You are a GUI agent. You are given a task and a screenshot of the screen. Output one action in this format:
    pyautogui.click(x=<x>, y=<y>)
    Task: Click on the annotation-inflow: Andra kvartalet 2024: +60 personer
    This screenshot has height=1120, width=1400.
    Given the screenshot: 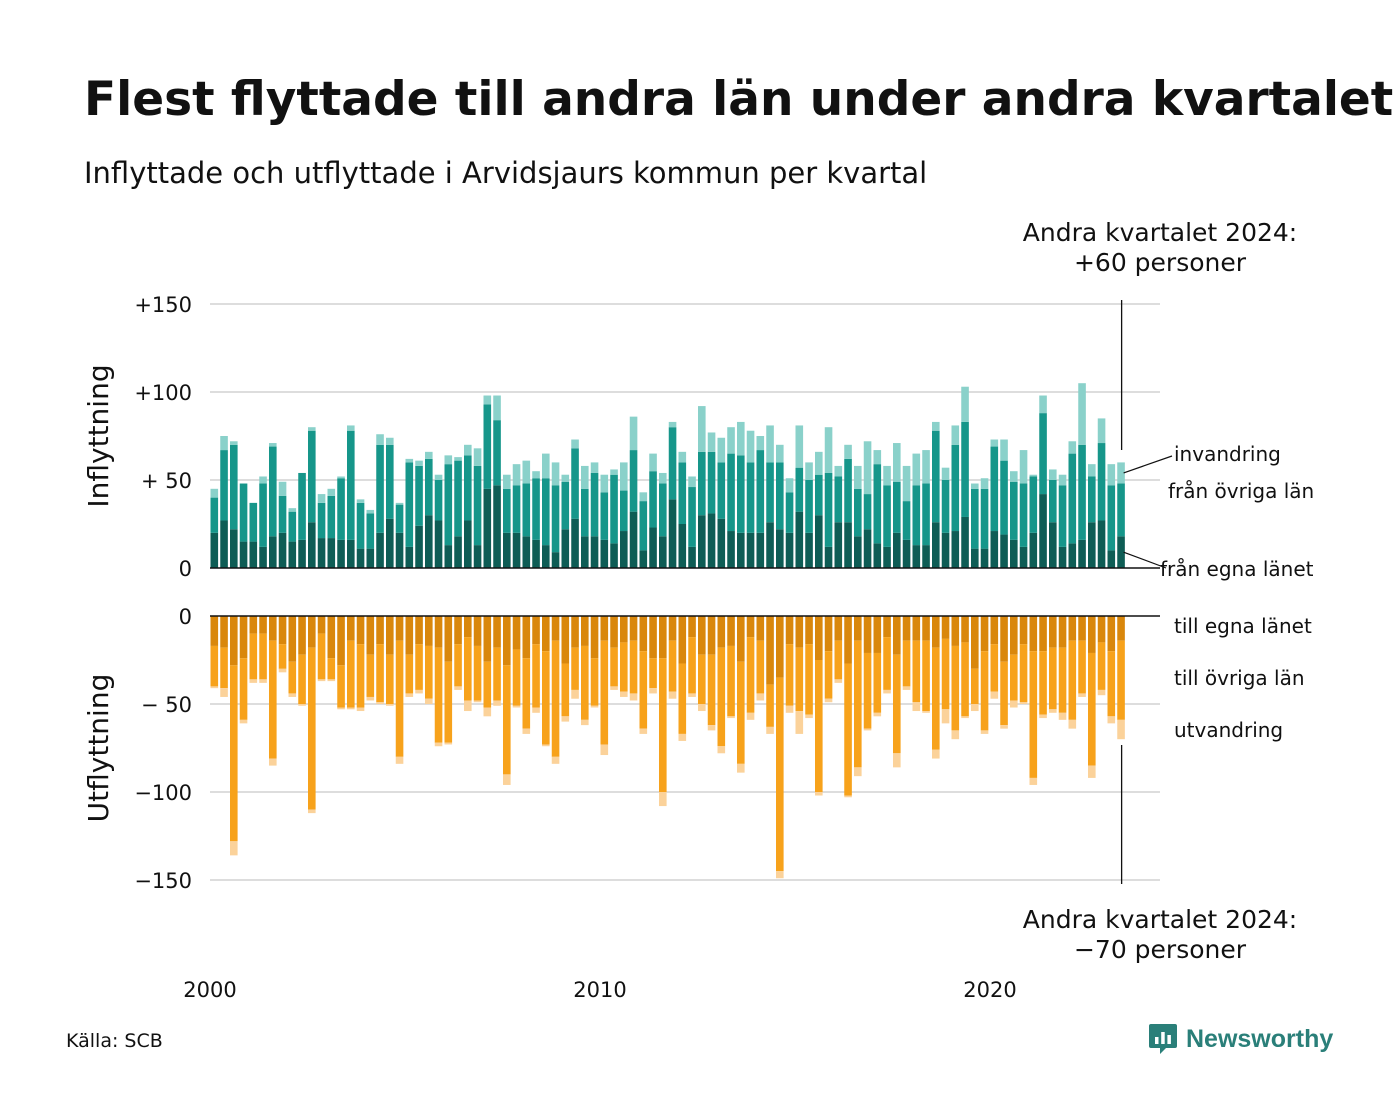 What is the action you would take?
    pyautogui.click(x=1160, y=248)
    